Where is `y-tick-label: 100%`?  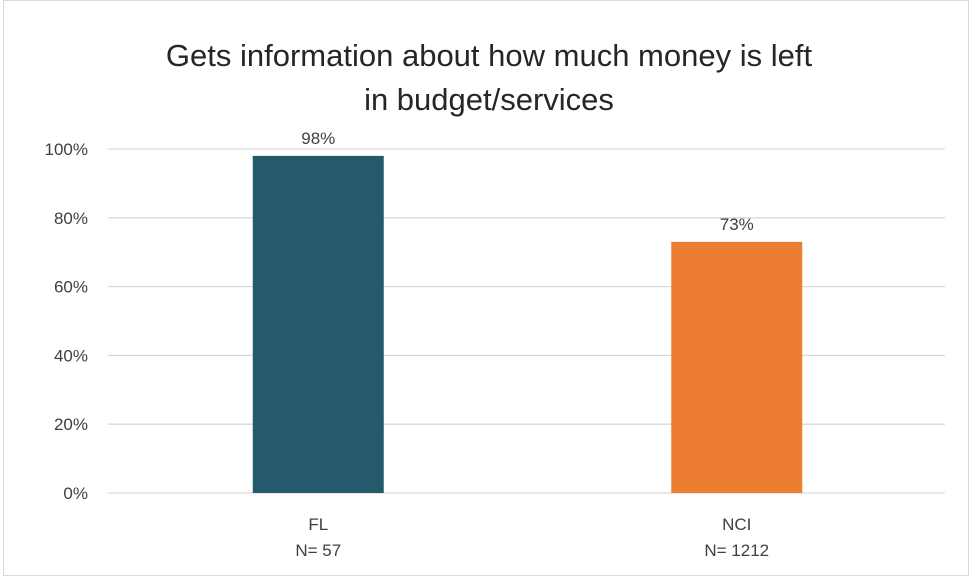 y-tick-label: 100% is located at coordinates (66, 149).